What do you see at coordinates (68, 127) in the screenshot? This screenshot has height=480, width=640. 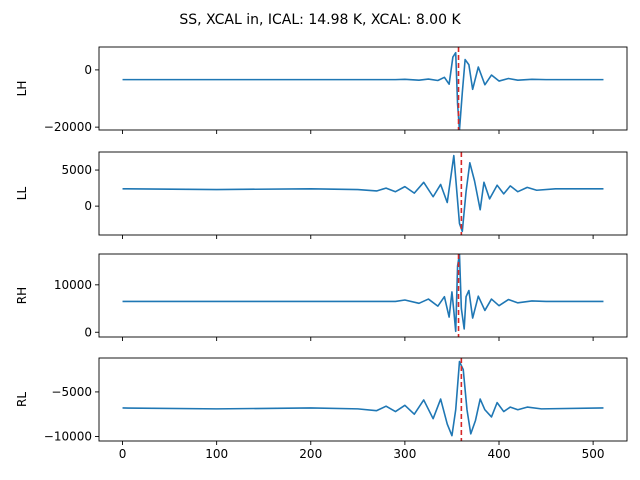 I see `y-tick-label: −20000` at bounding box center [68, 127].